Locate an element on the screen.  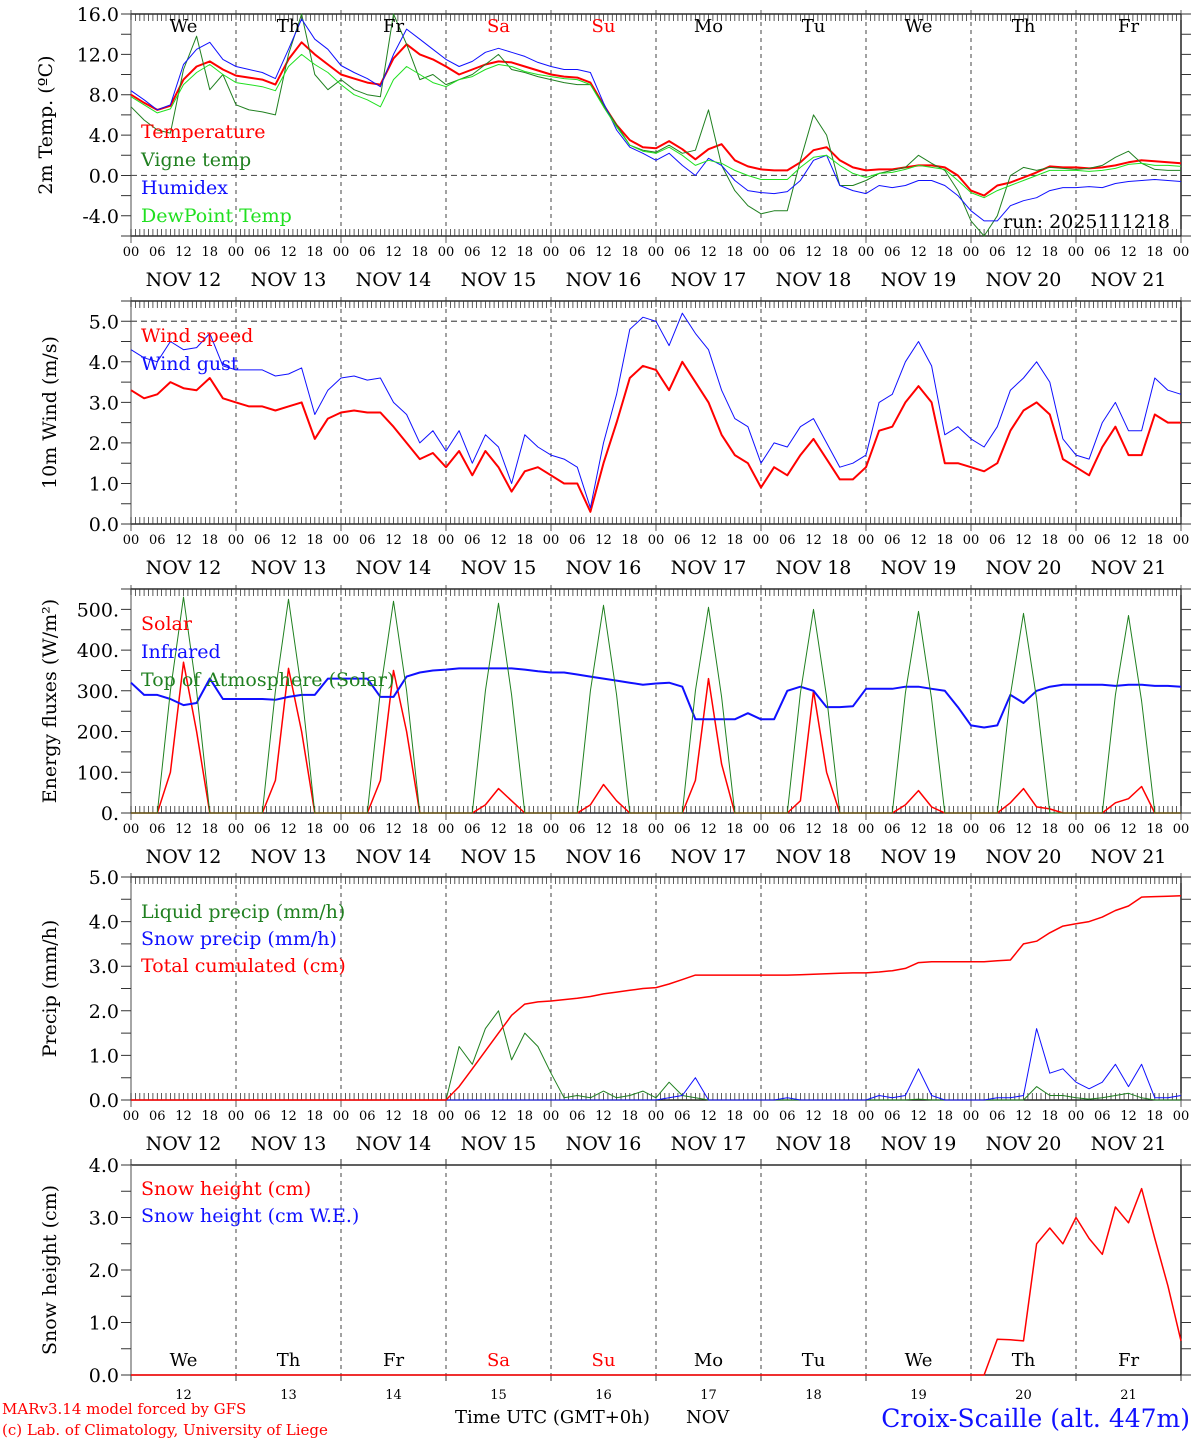
day-name-label: Sa is located at coordinates (498, 26).